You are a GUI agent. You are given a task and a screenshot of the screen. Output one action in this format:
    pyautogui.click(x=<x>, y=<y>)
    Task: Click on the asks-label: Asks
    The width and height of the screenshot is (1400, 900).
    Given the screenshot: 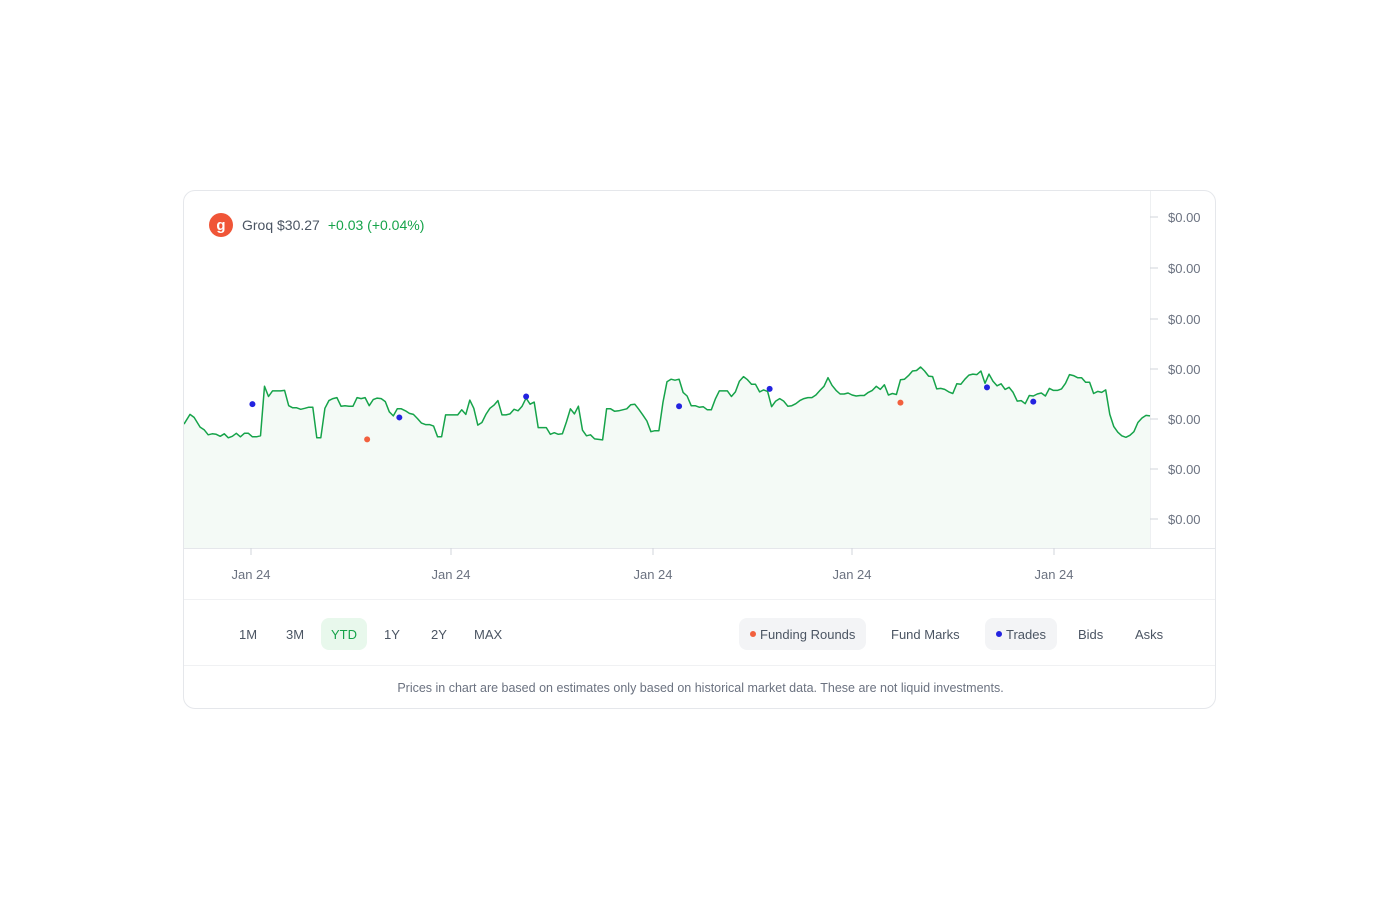 What is the action you would take?
    pyautogui.click(x=1149, y=634)
    